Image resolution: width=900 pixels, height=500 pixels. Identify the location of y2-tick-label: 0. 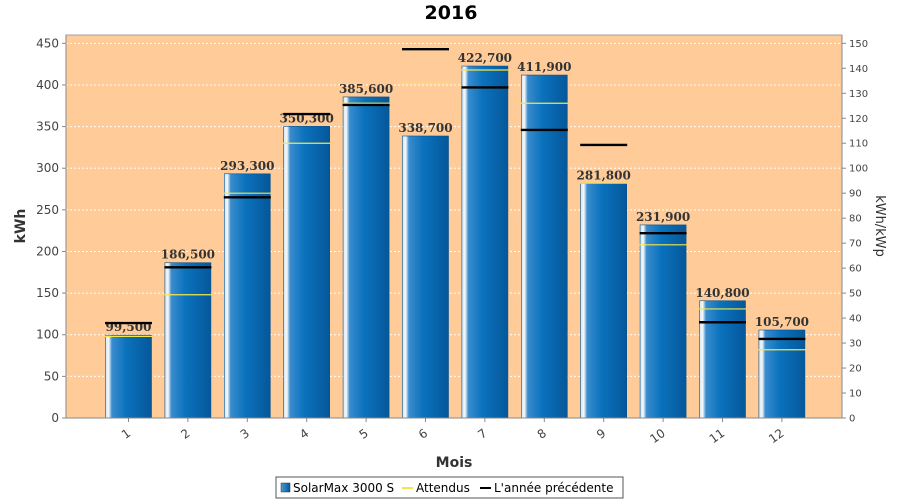
(852, 419).